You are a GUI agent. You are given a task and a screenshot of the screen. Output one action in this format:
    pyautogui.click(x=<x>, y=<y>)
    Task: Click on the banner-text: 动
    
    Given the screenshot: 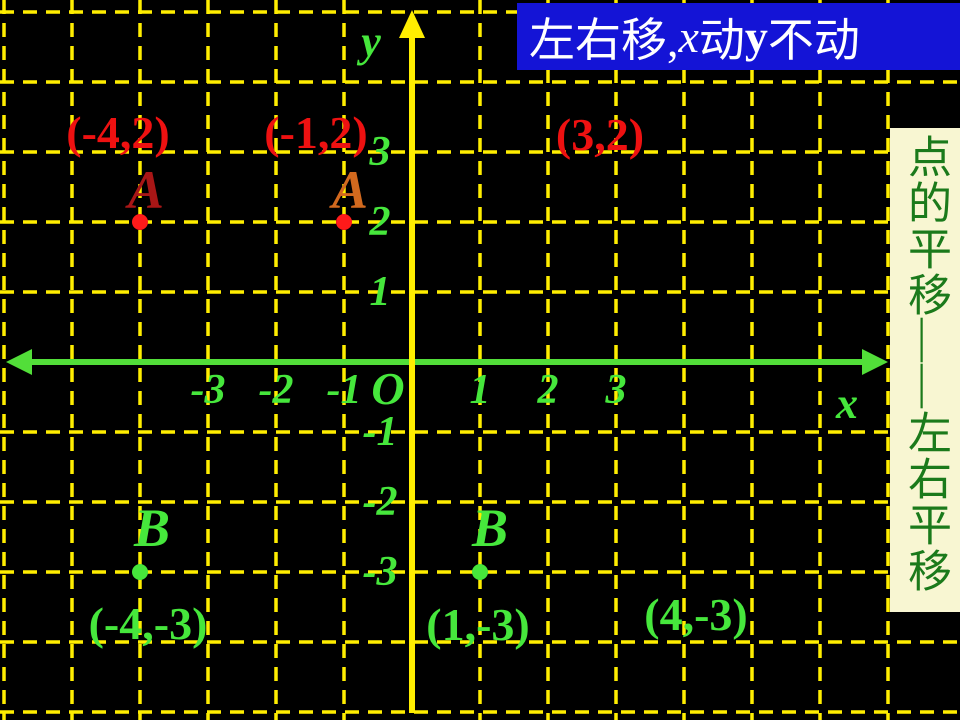 What is the action you would take?
    pyautogui.click(x=721, y=40)
    